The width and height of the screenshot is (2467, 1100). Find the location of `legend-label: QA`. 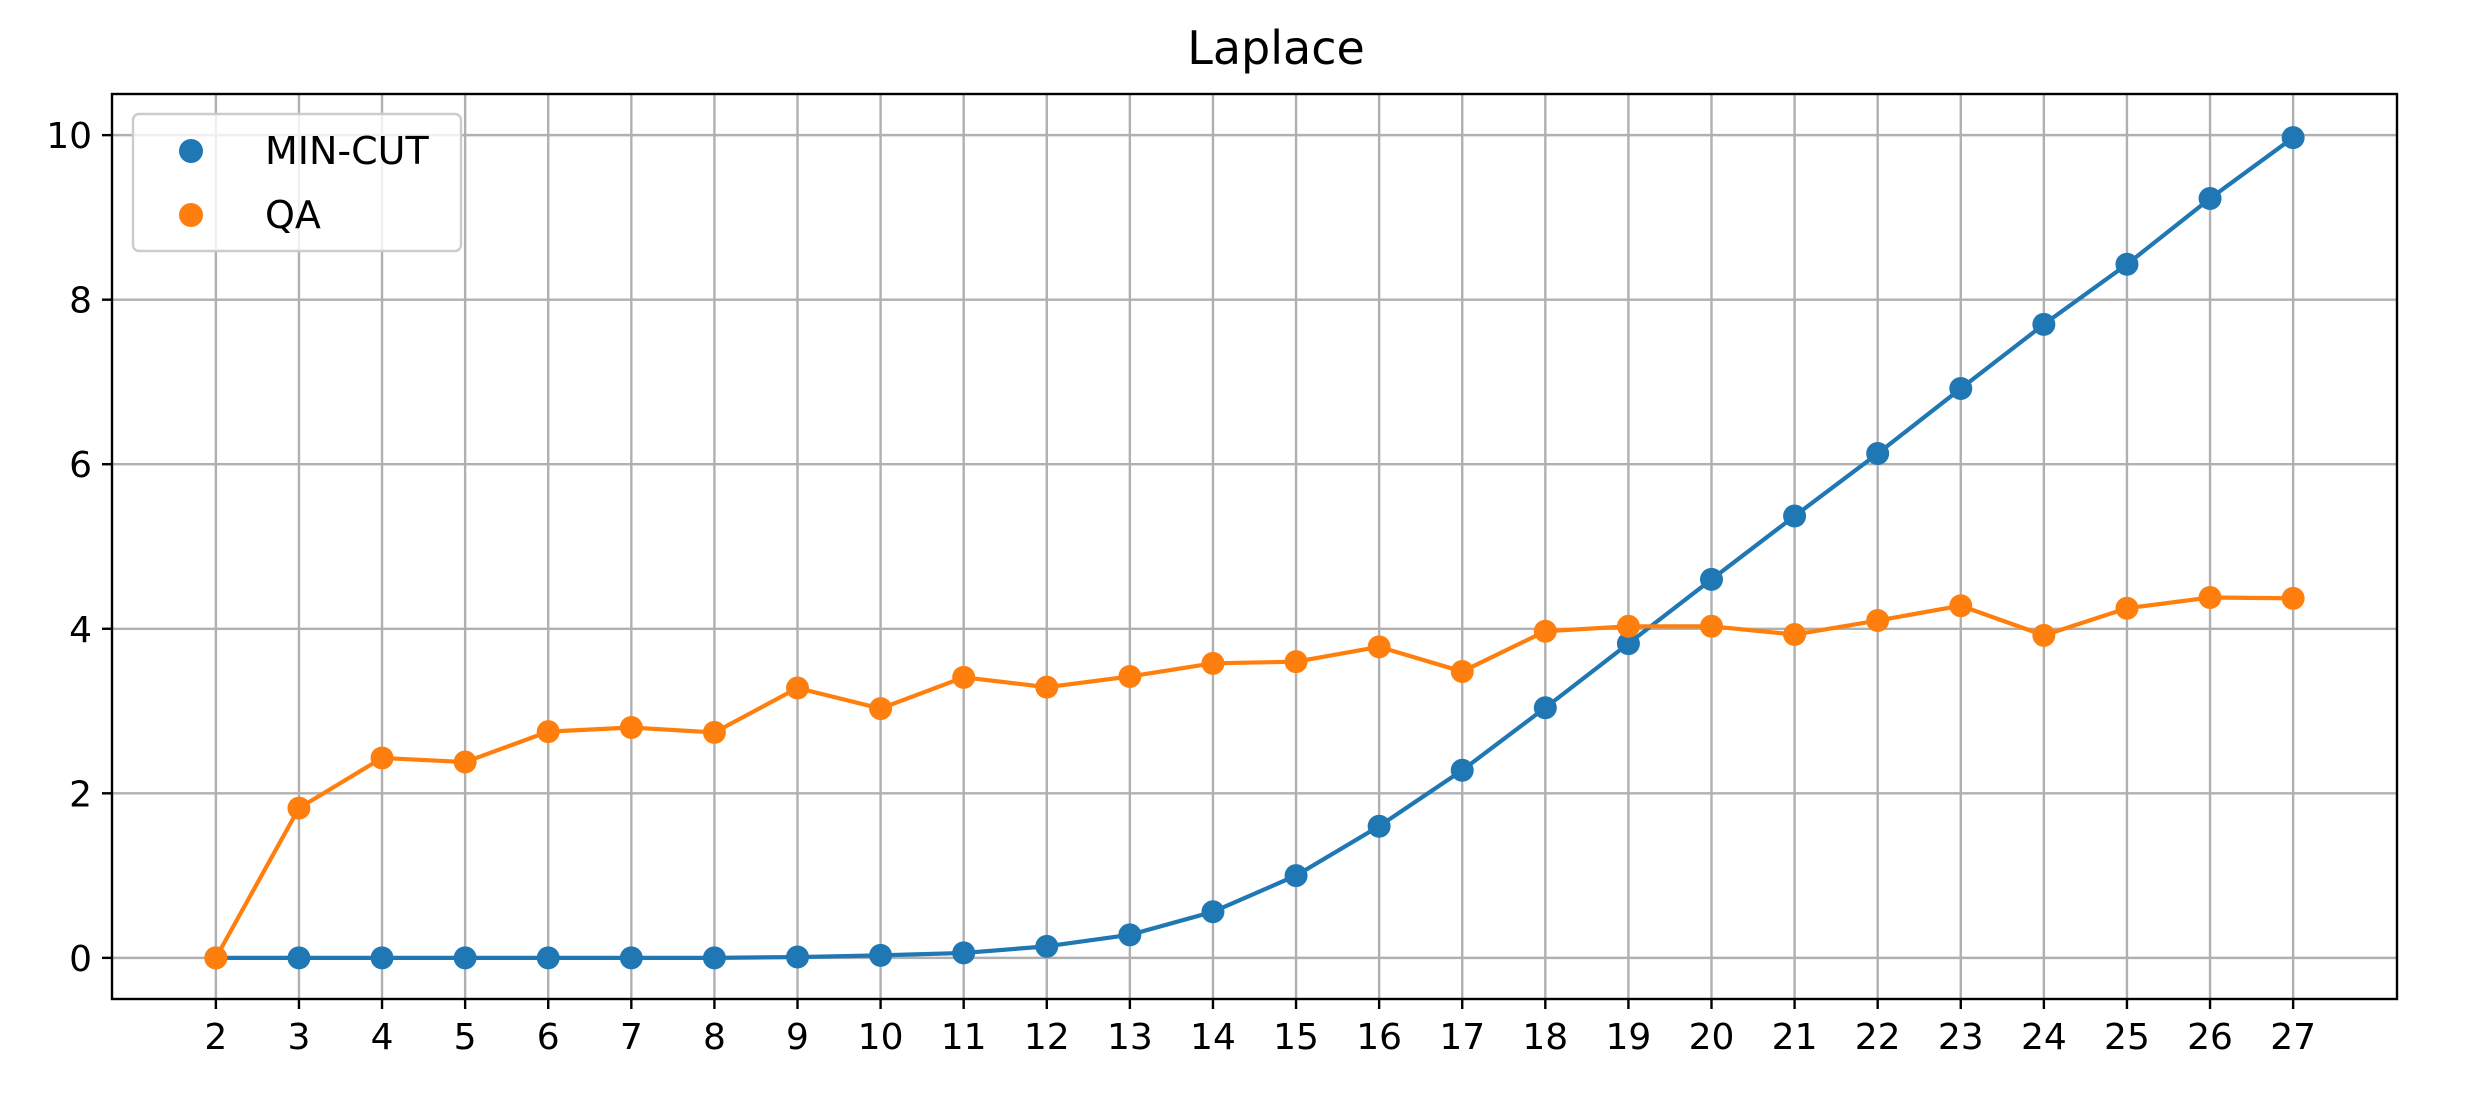

legend-label: QA is located at coordinates (293, 215).